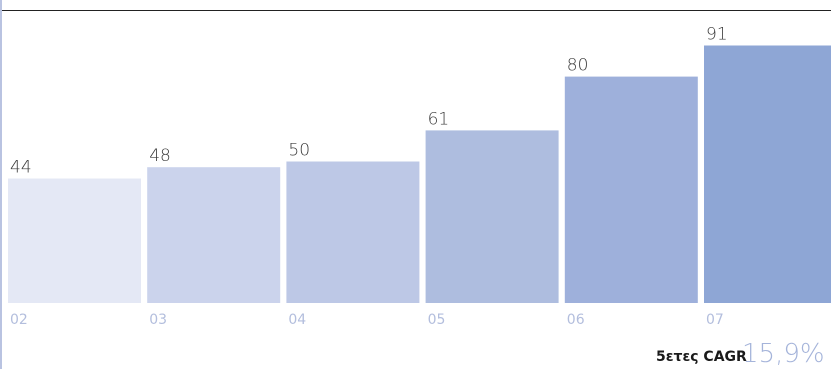  What do you see at coordinates (299, 151) in the screenshot?
I see `value-label-04: 50` at bounding box center [299, 151].